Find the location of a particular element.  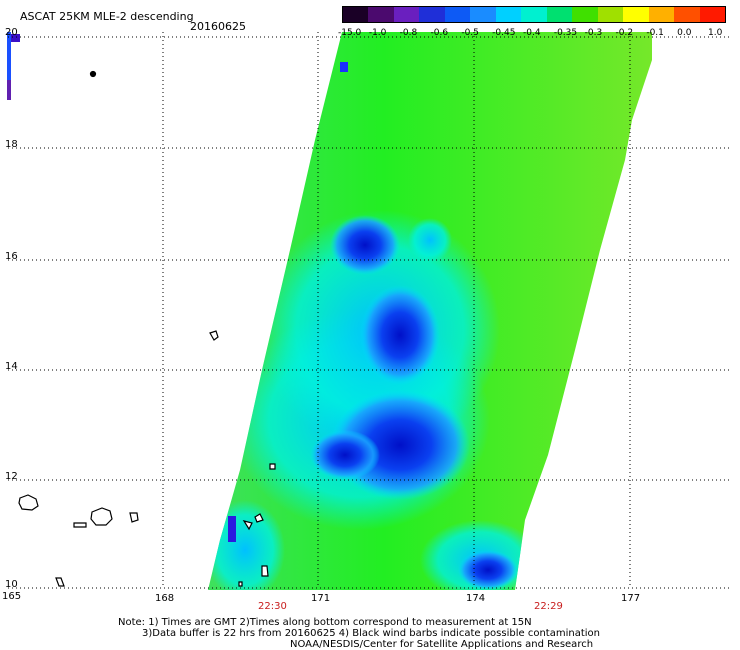

lon-label: 168 is located at coordinates (165, 598).